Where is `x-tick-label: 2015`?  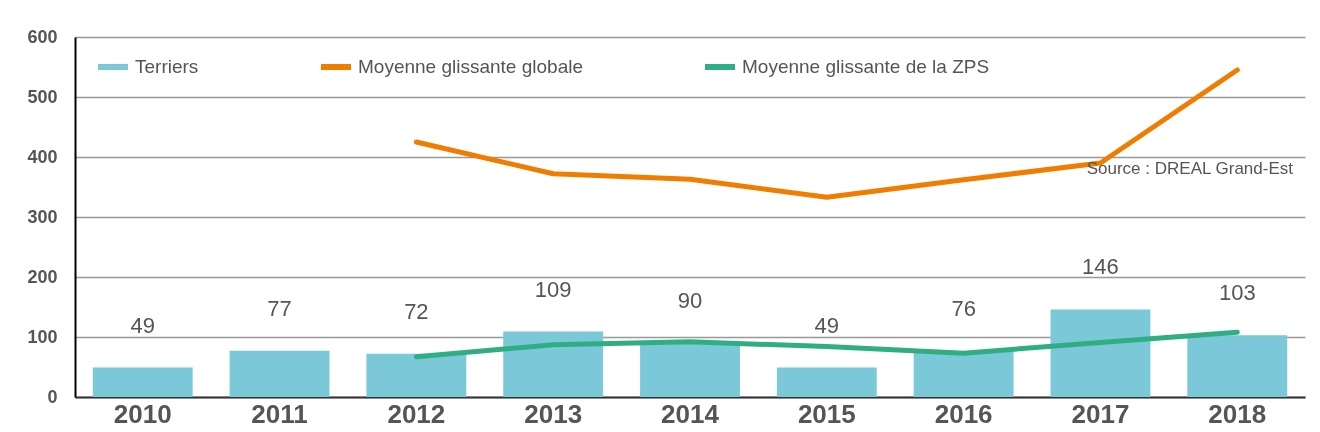 x-tick-label: 2015 is located at coordinates (826, 413).